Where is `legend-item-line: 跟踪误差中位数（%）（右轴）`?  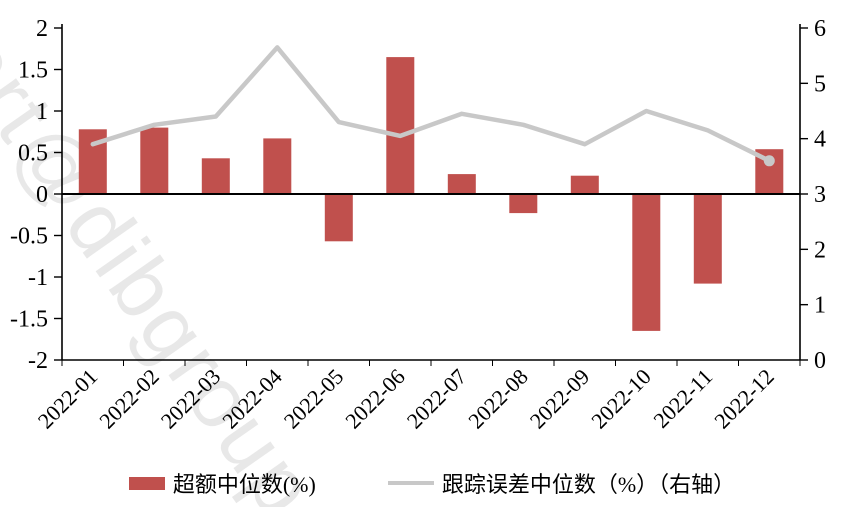 legend-item-line: 跟踪误差中位数（%）（右轴） is located at coordinates (561, 483).